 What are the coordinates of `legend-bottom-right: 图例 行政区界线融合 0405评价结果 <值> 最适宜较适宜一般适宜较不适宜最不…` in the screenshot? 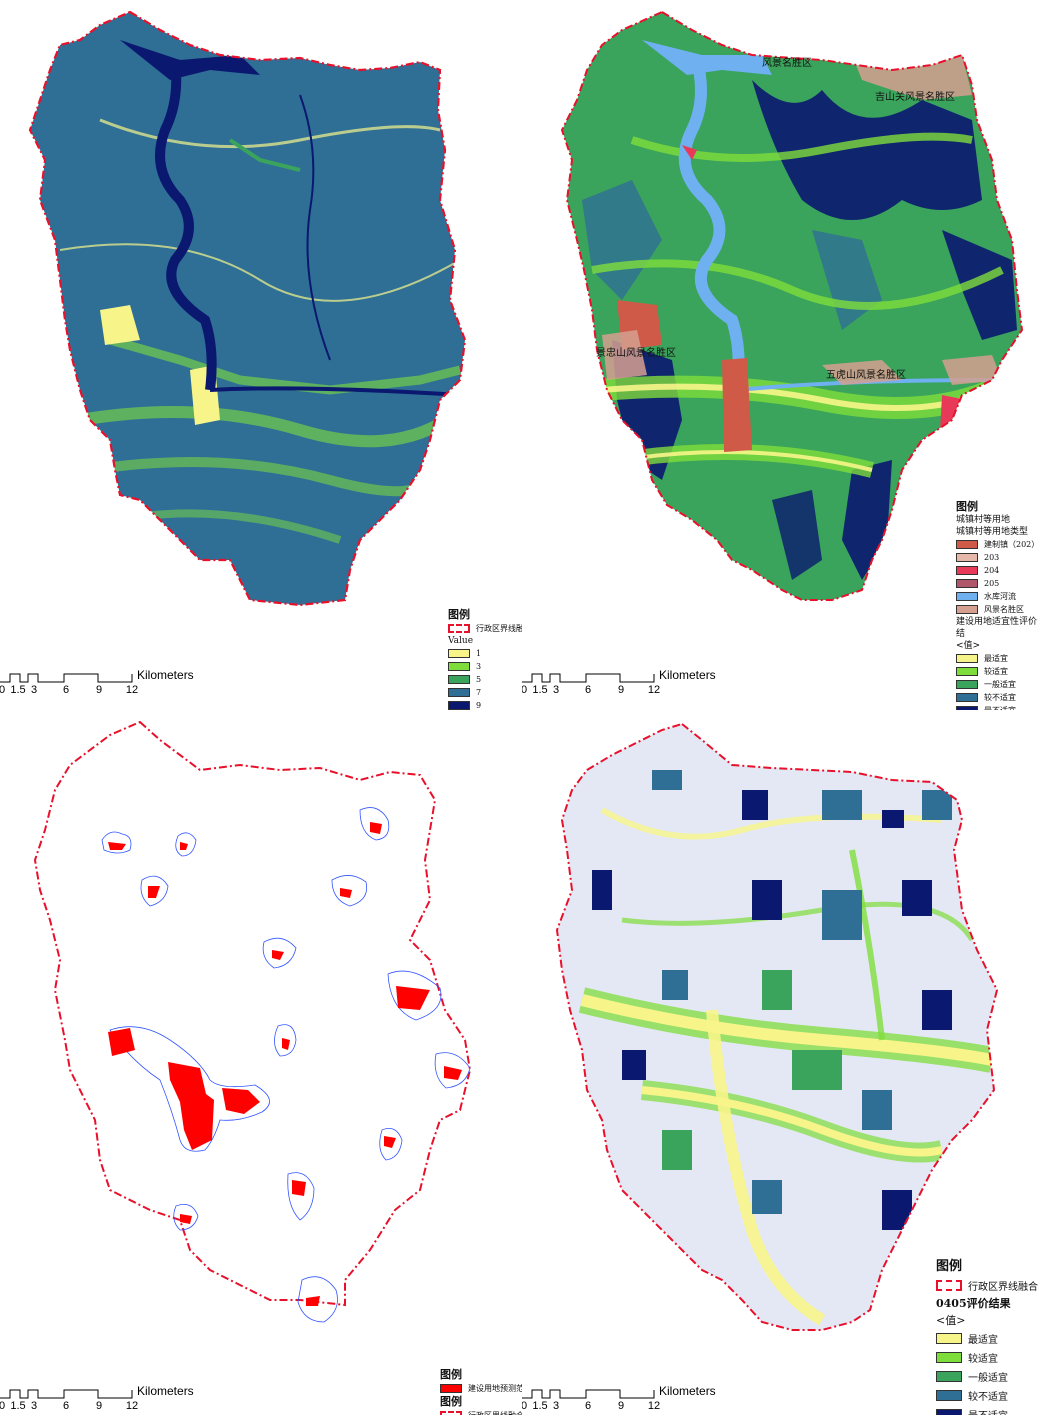 It's located at (990, 1336).